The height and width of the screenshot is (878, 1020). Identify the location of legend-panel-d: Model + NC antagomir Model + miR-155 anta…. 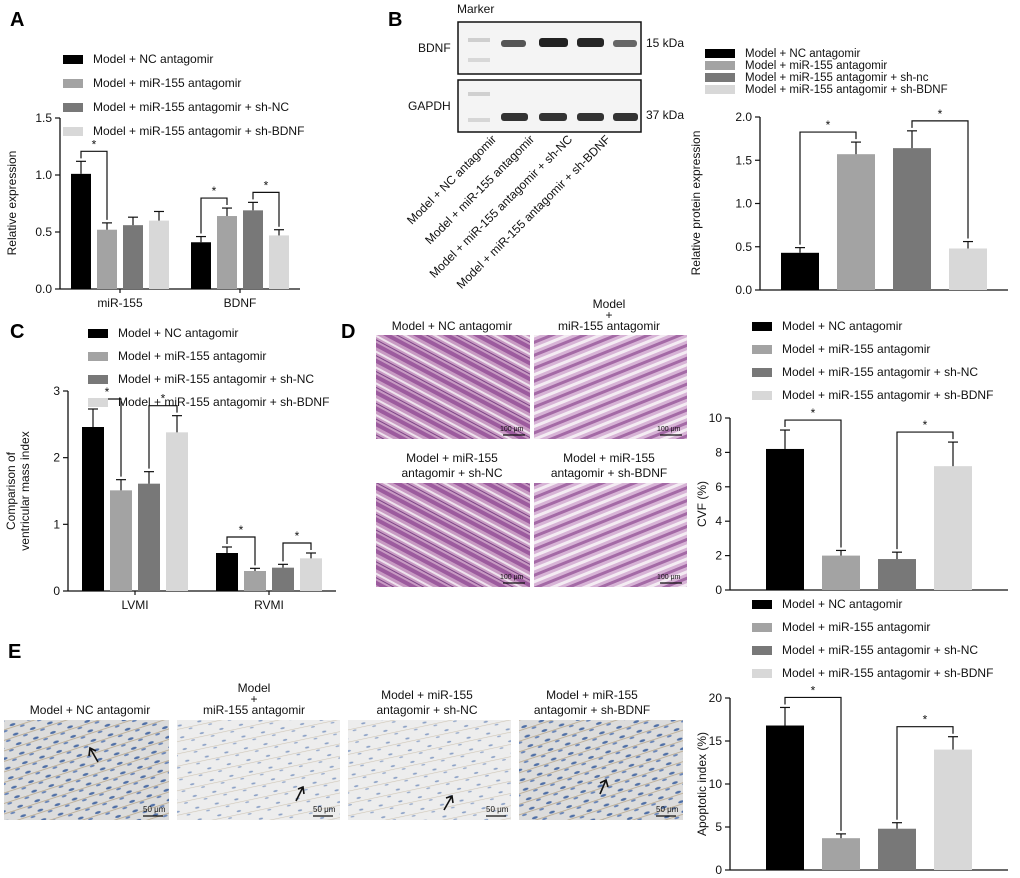
(872, 360).